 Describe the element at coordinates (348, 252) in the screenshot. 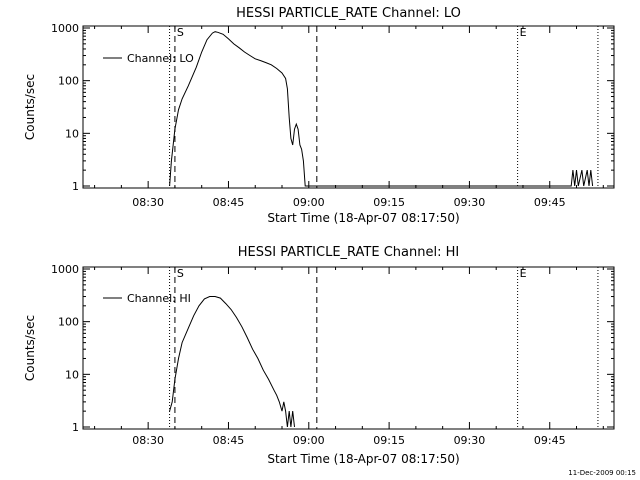

I see `chart-title: HESSI PARTICLE_RATE Channel: HI` at that location.